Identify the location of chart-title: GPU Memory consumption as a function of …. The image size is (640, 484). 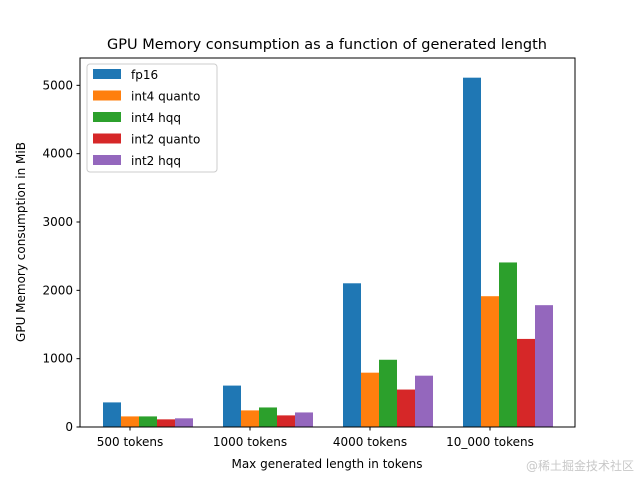
(327, 45).